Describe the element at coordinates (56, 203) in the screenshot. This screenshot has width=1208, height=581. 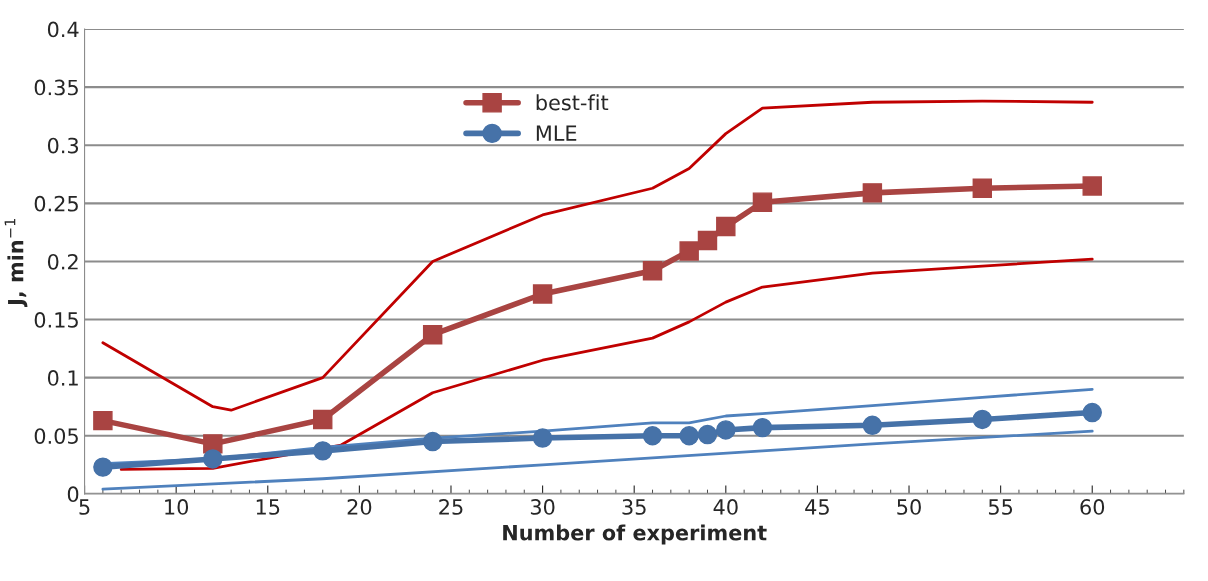
I see `y-tick-label: 0.25` at that location.